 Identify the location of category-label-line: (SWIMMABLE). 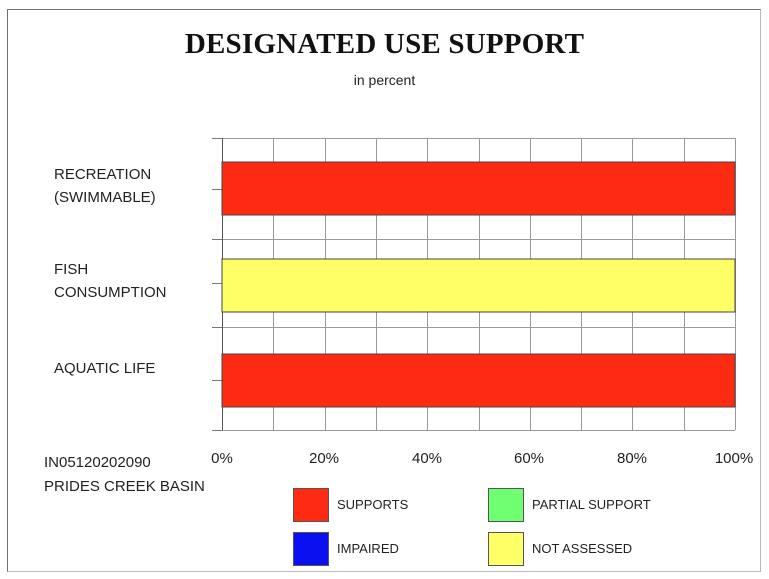
(105, 197).